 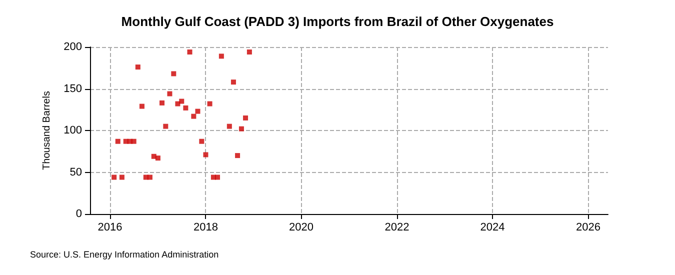 What do you see at coordinates (73, 130) in the screenshot?
I see `y-tick-label: 100` at bounding box center [73, 130].